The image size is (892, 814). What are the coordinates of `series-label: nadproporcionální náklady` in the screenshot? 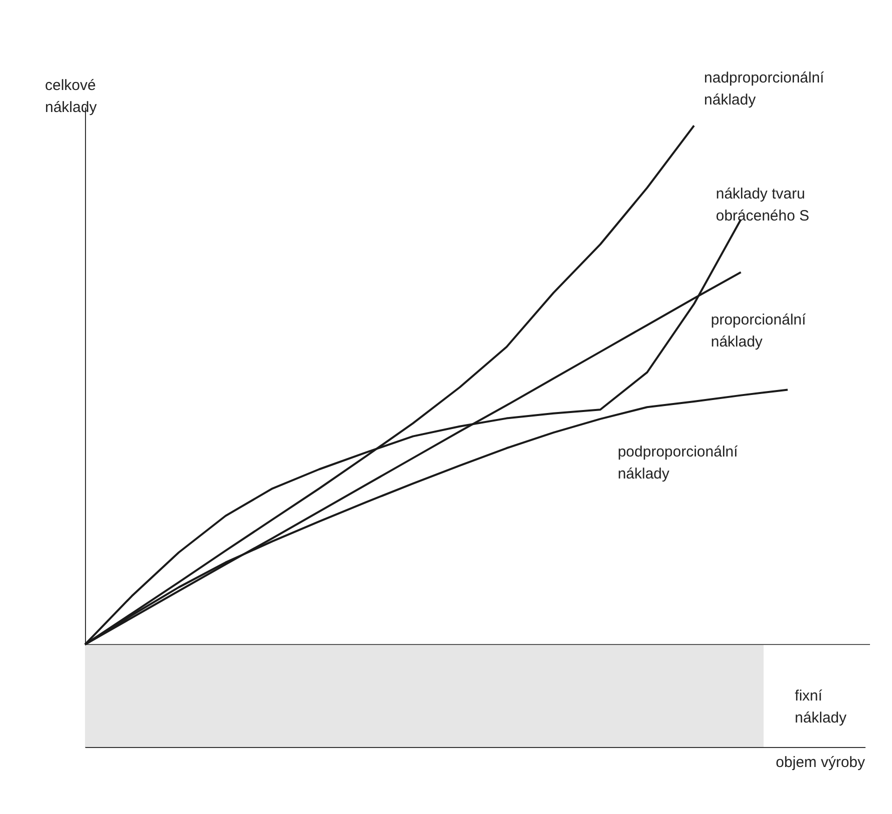 It's located at (764, 89).